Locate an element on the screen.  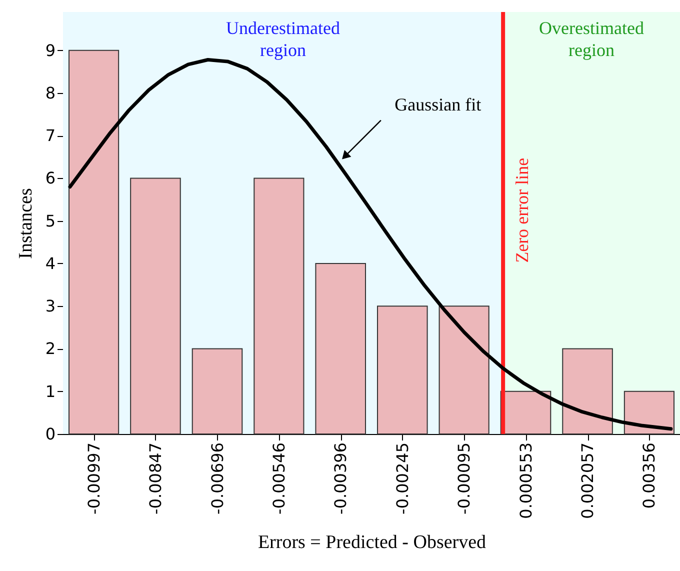
band-label: Overestimated region is located at coordinates (591, 39).